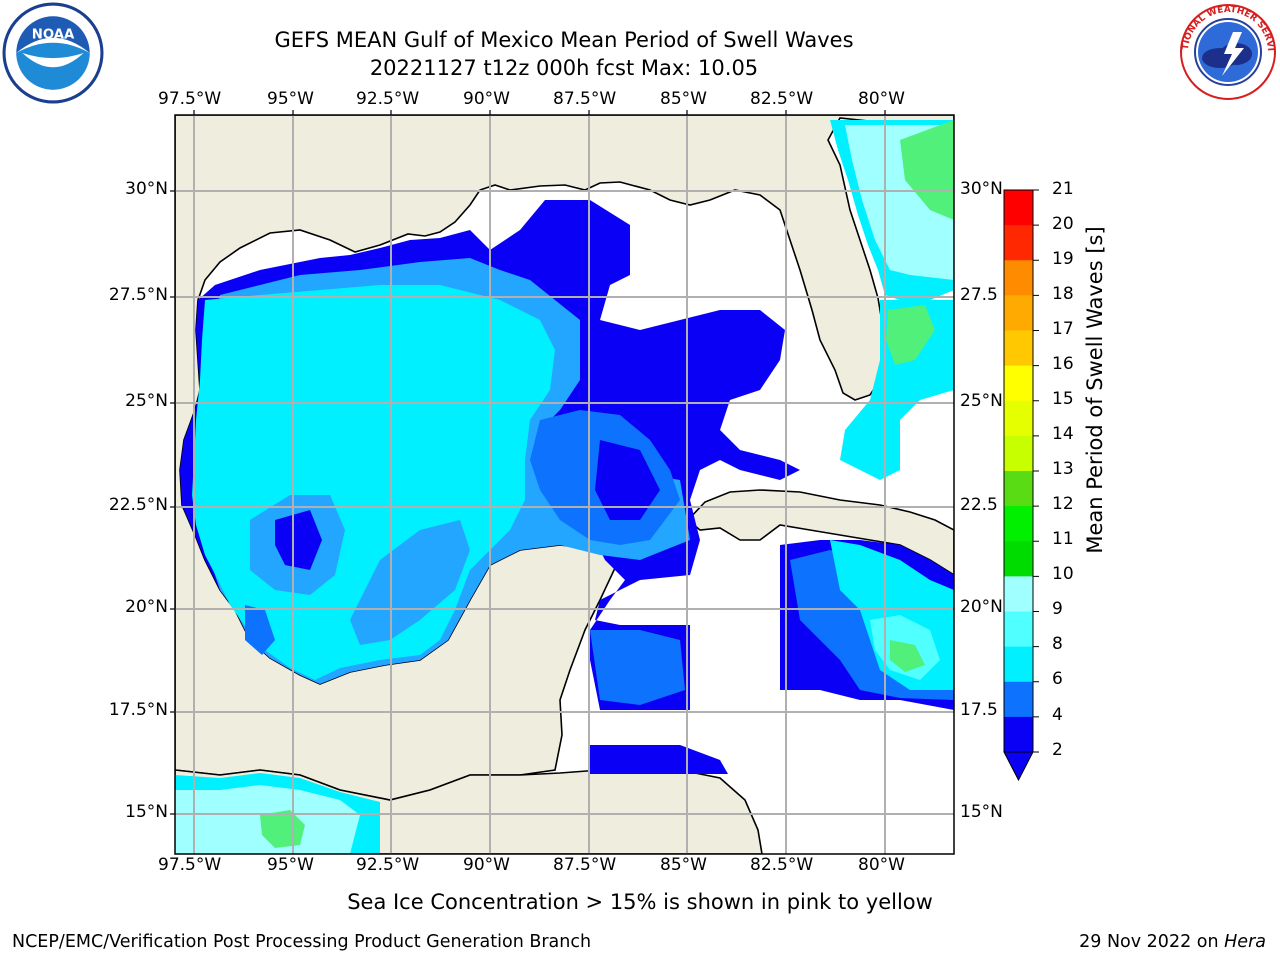 This screenshot has width=1280, height=960. What do you see at coordinates (138, 295) in the screenshot?
I see `lat-tick-left: 27.5°N` at bounding box center [138, 295].